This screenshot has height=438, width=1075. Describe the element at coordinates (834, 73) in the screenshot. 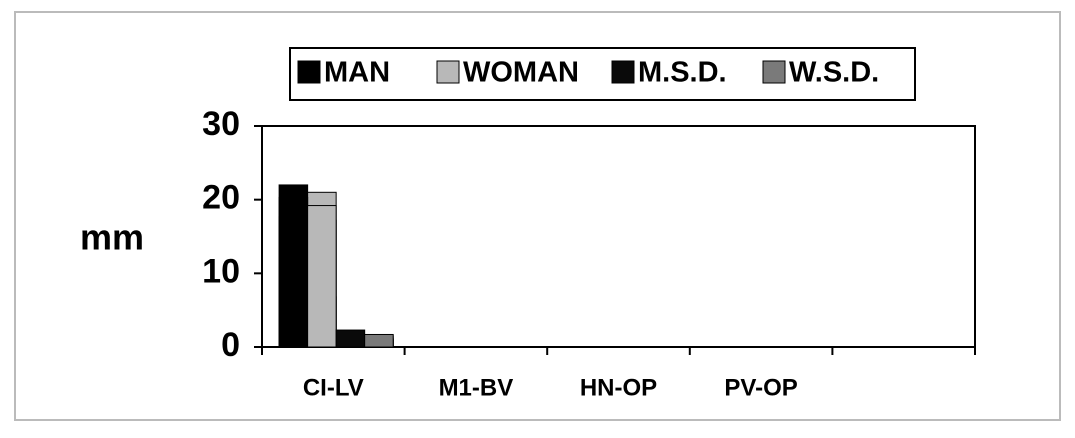

I see `legend-label: W.S.D.` at that location.